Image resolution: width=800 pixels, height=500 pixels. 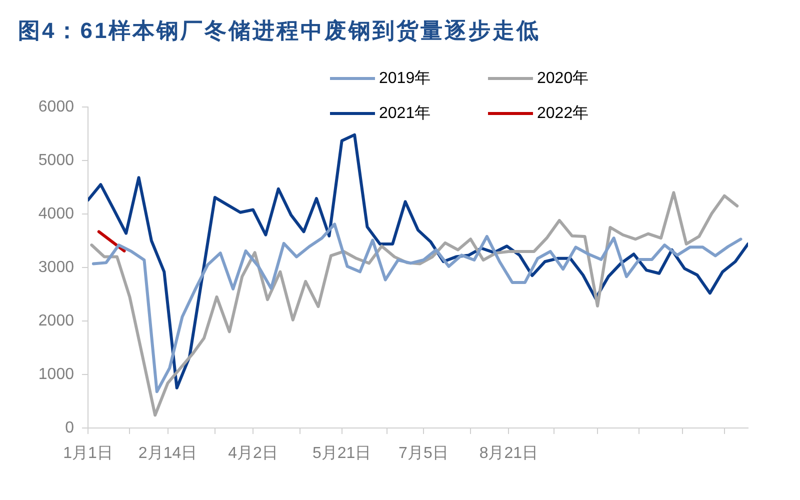 I want to click on y-tick-label: 1000, so click(x=56, y=374).